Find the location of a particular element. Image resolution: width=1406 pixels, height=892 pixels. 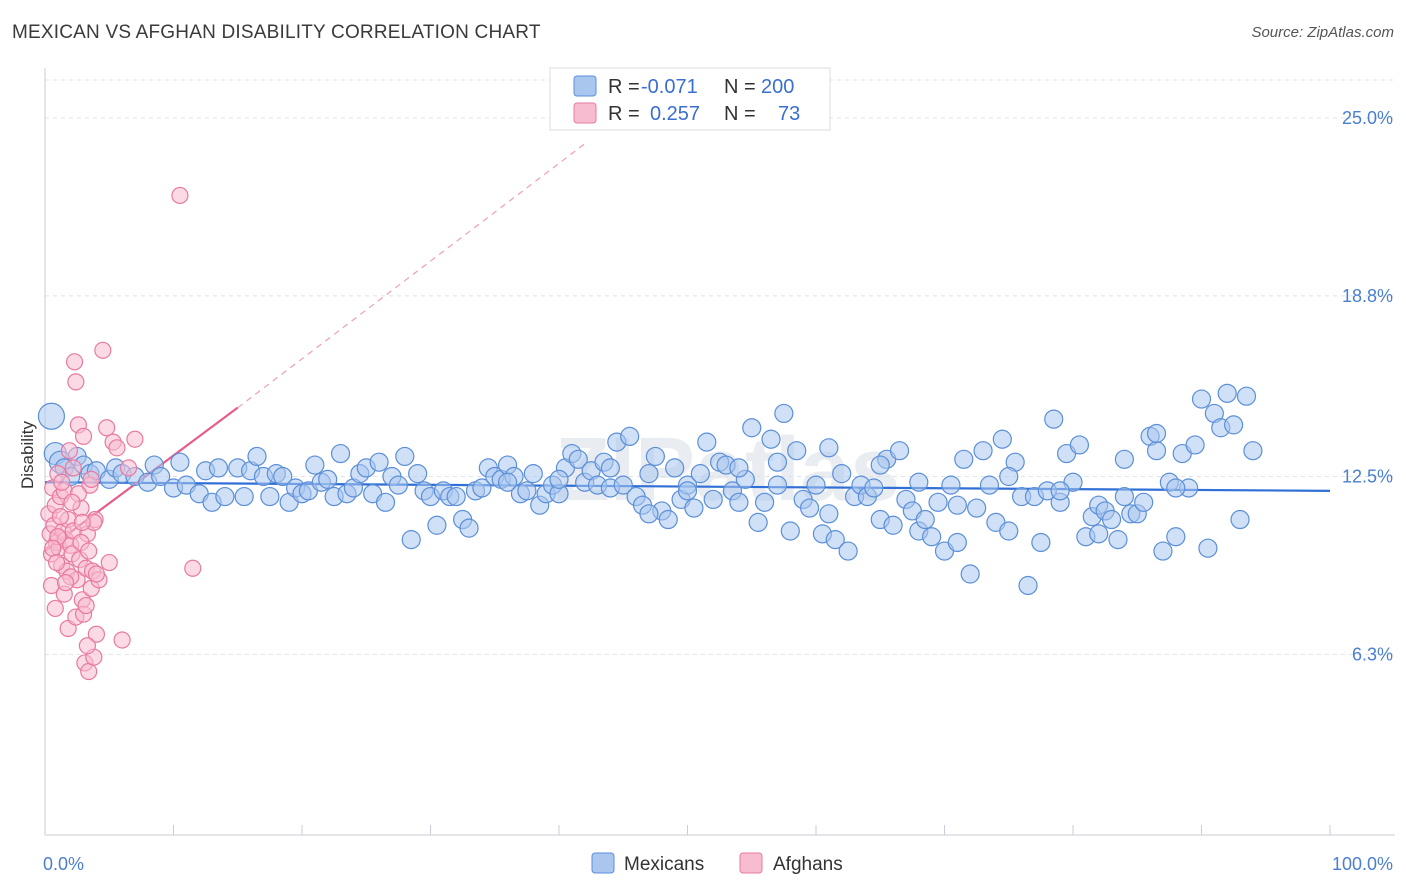

correlation-legend: R = -0.071 N = 200 R = 0.257 N = 73 is located at coordinates (690, 99).